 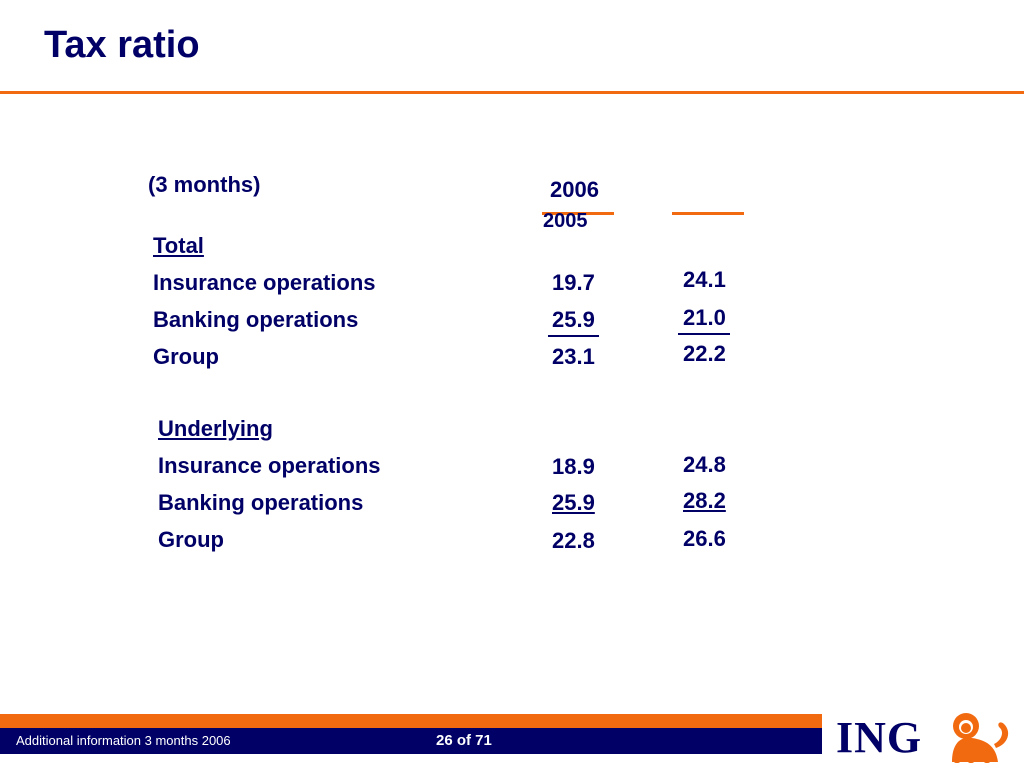 I want to click on slide-title: Tax ratio, so click(x=122, y=45).